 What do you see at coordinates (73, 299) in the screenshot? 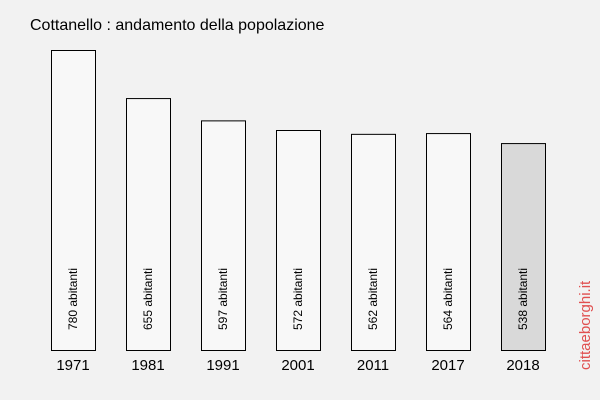
I see `bar-value-label-1971: 780 abitanti` at bounding box center [73, 299].